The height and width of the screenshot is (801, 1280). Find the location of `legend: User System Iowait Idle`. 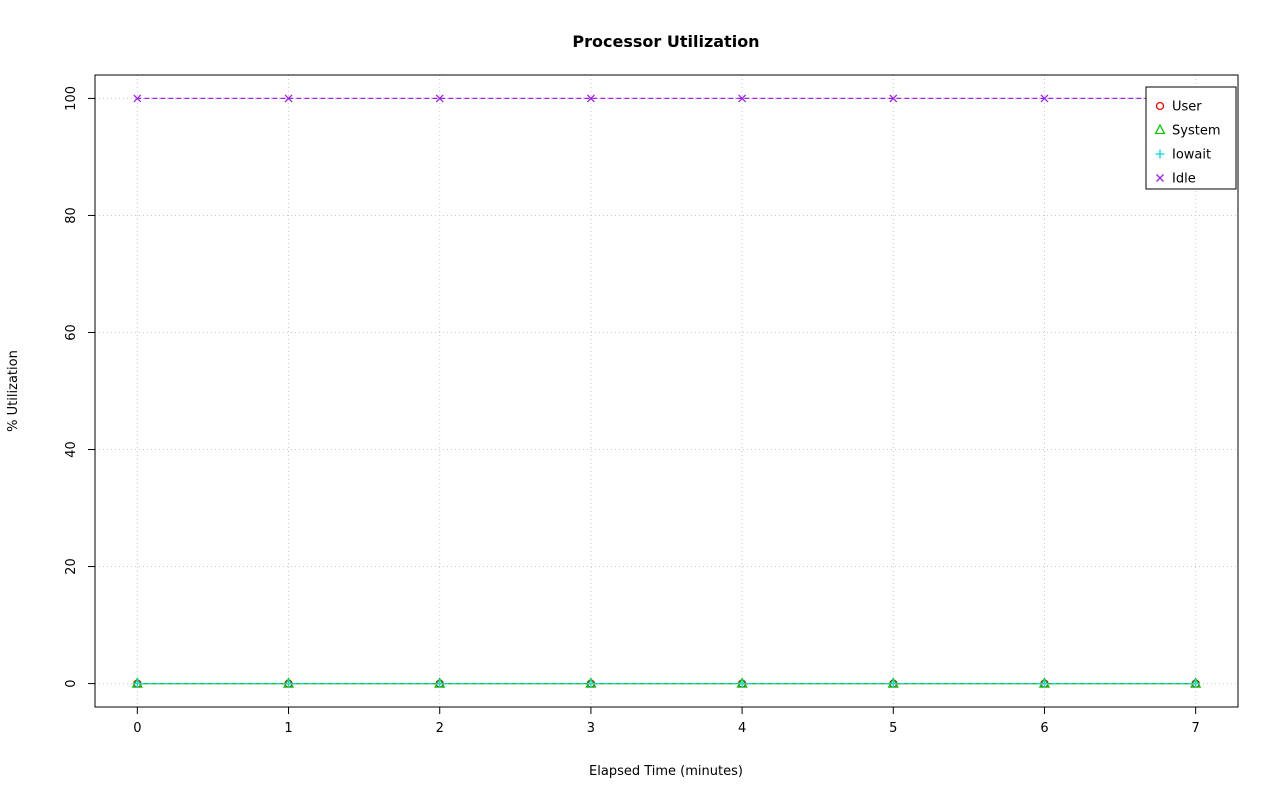

legend: User System Iowait Idle is located at coordinates (1191, 138).